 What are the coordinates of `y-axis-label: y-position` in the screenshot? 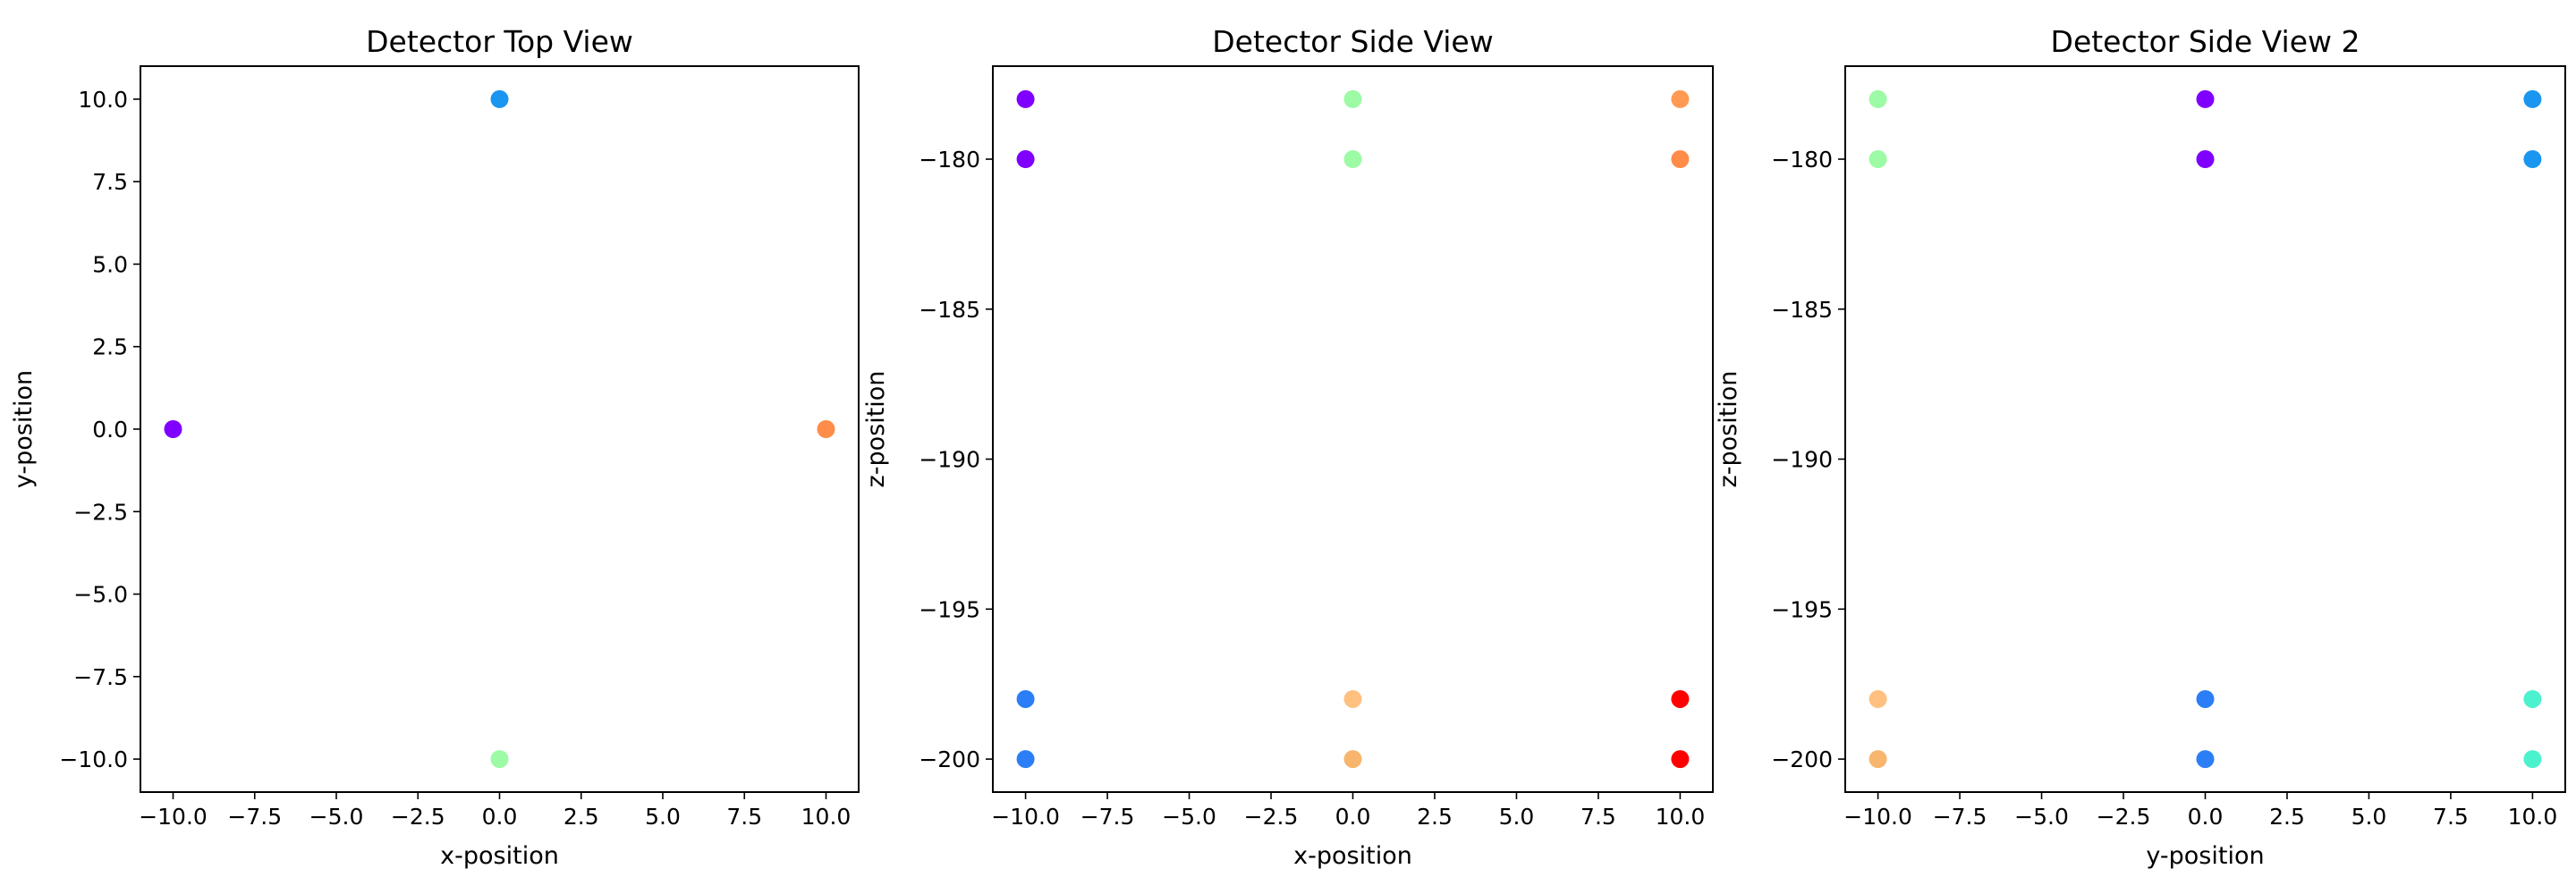 It's located at (24, 429).